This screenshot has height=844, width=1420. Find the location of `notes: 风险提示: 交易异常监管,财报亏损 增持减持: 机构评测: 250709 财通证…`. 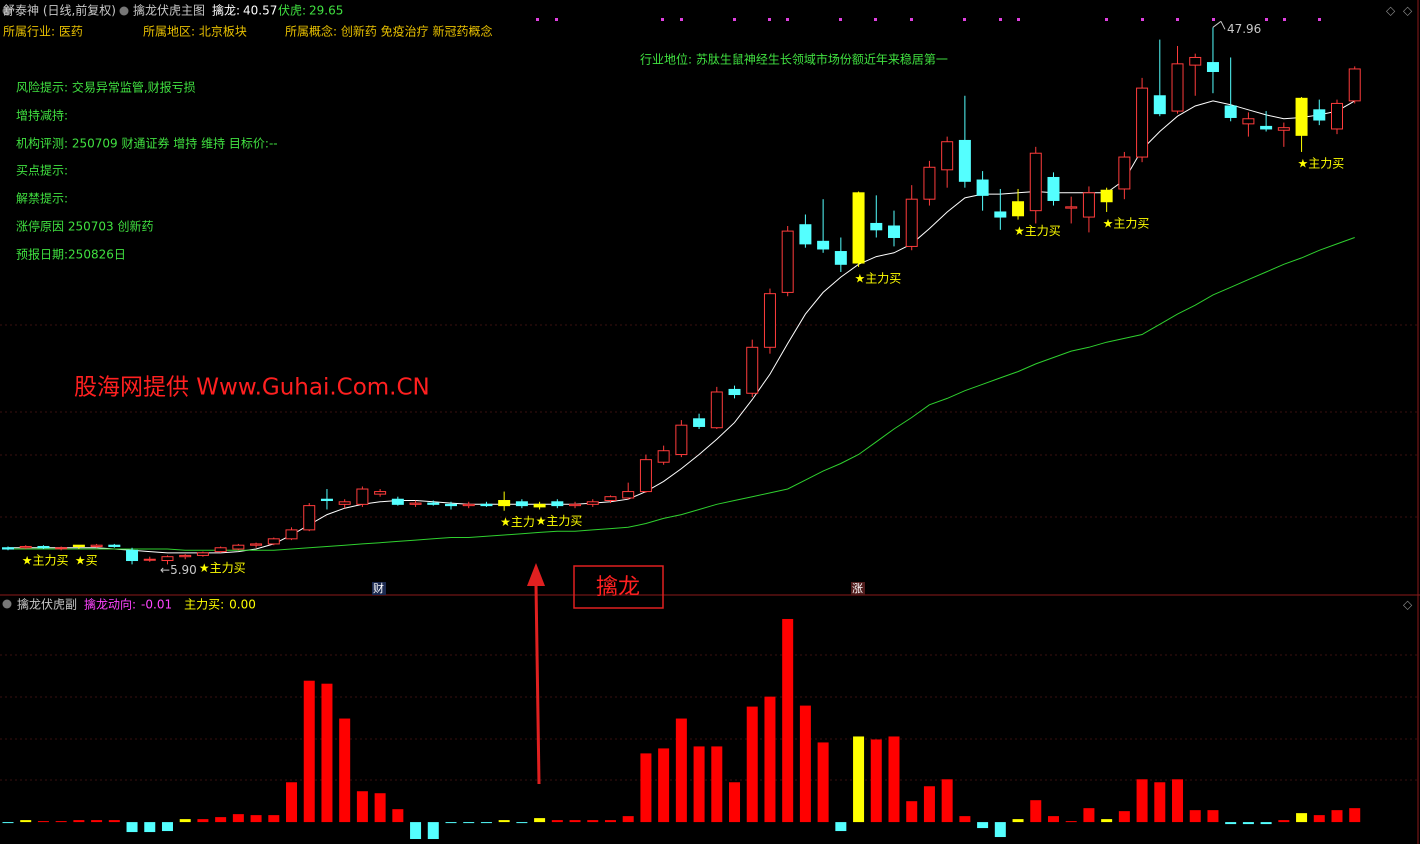

notes: 风险提示: 交易异常监管,财报亏损 增持减持: 机构评测: 250709 财通证… is located at coordinates (147, 171).